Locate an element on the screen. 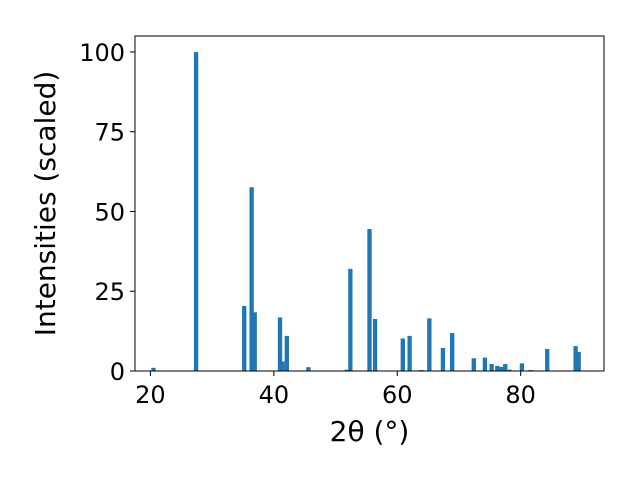 This screenshot has height=480, width=640. bar-88.9 is located at coordinates (575, 358).